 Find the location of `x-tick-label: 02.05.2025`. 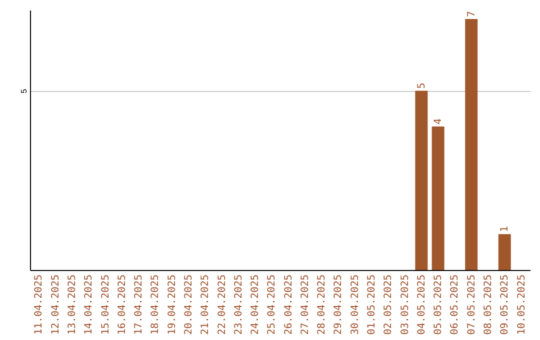

x-tick-label: 02.05.2025 is located at coordinates (388, 304).